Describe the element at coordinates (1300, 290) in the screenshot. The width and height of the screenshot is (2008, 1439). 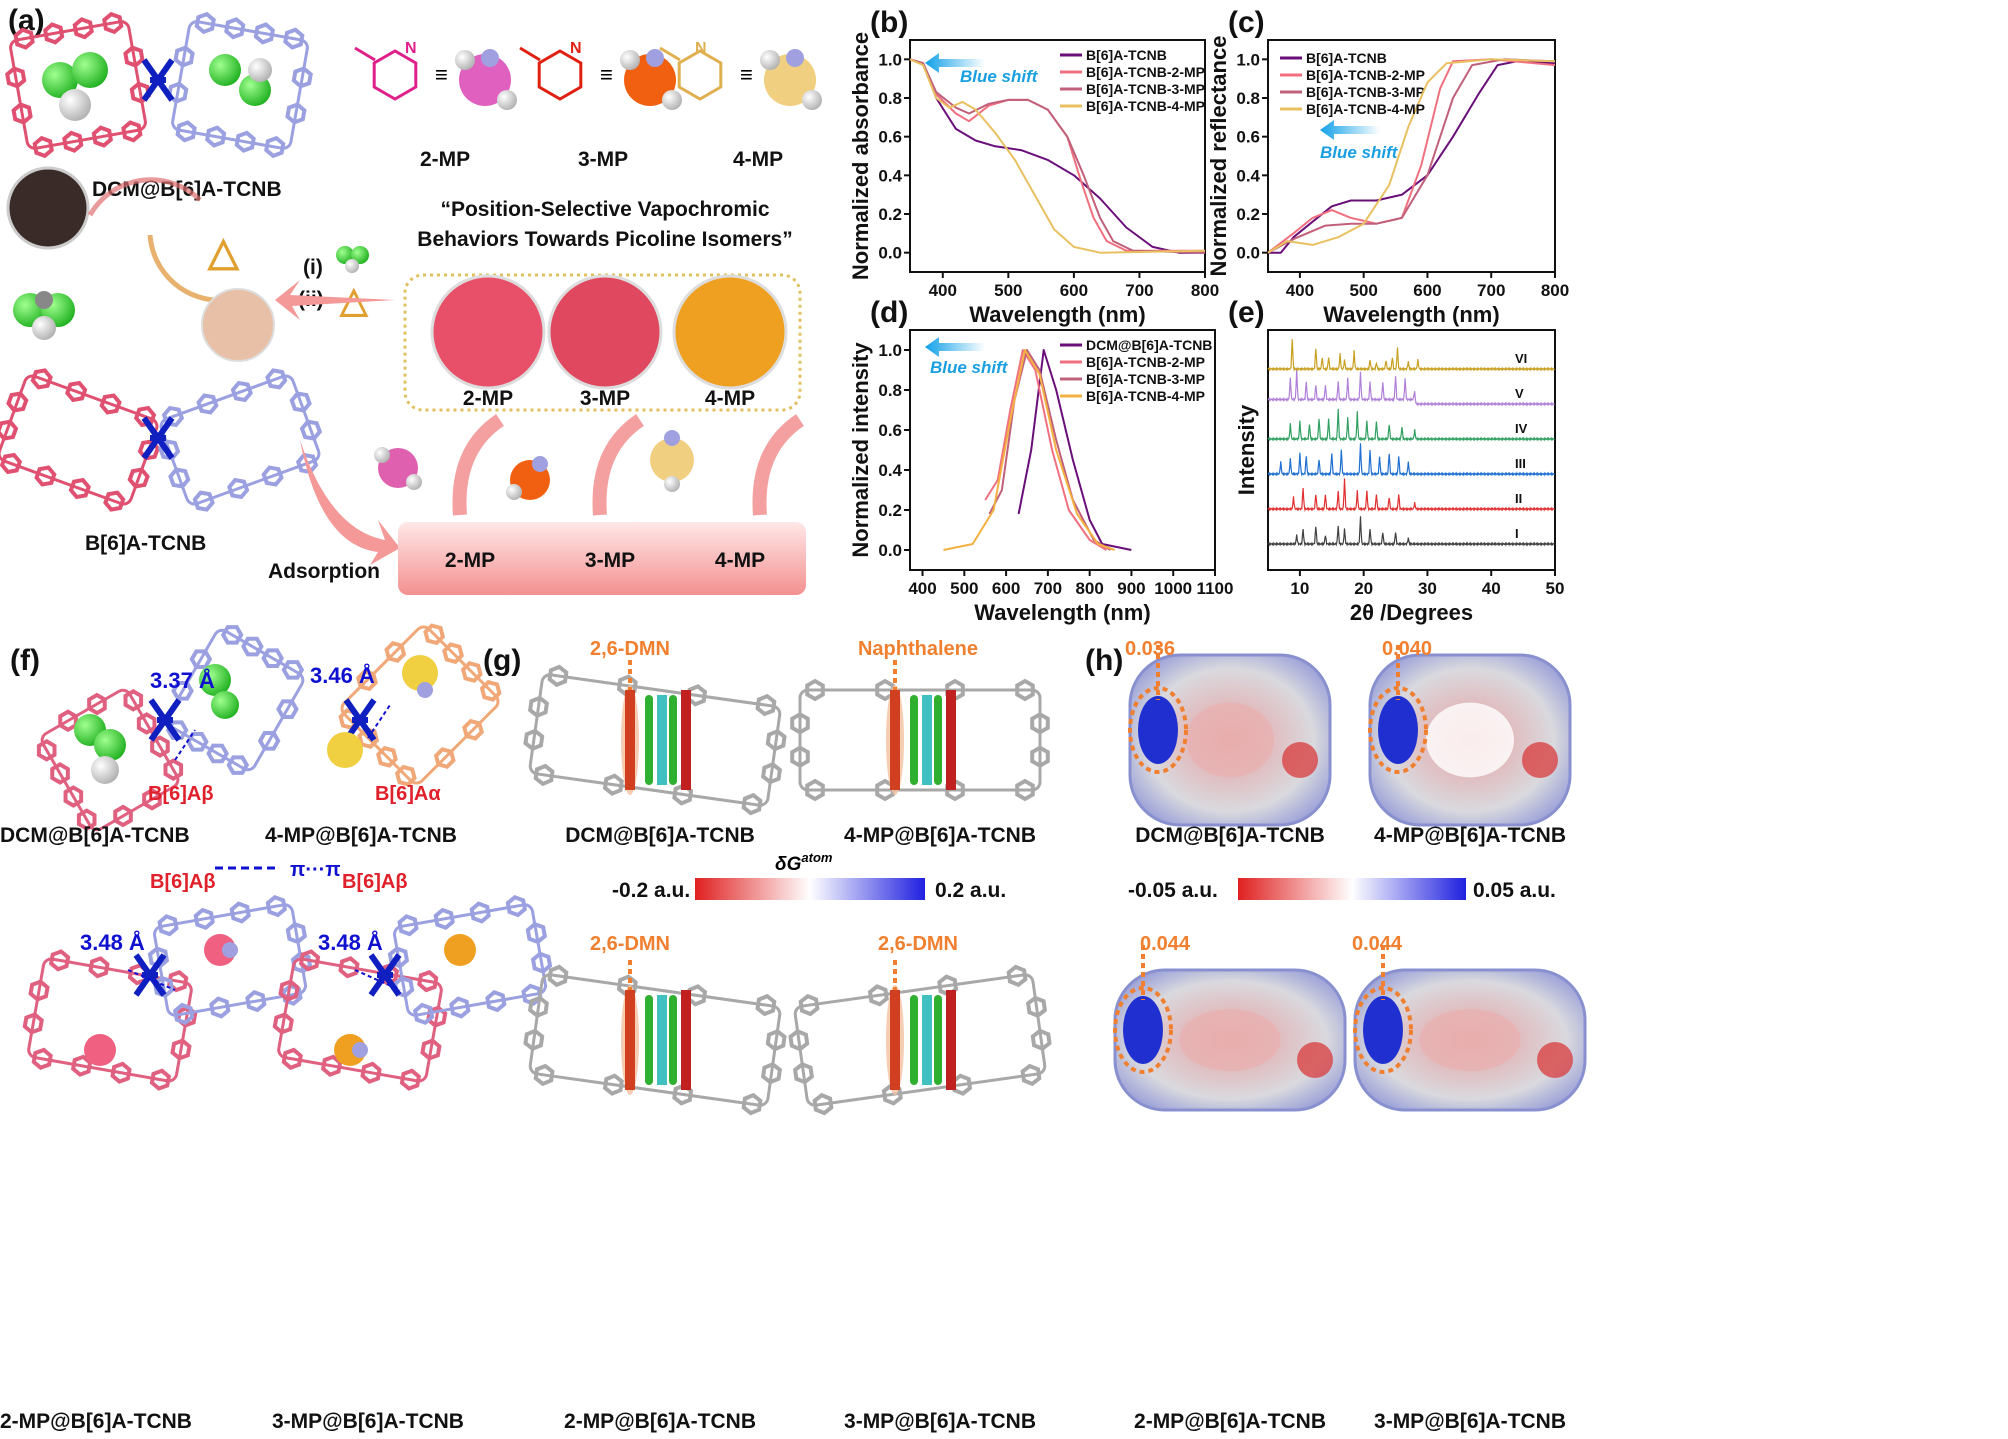
I see `x-tick-label: 400` at that location.